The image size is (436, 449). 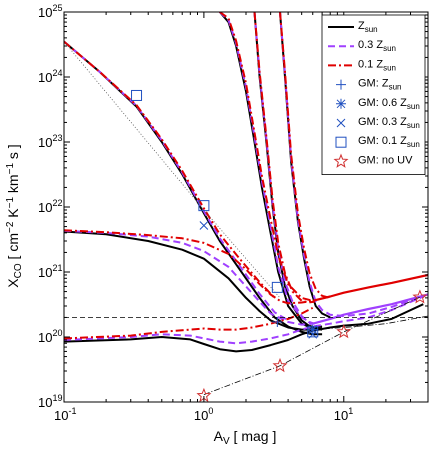 I want to click on y-tick-label: 1021, so click(x=50, y=271).